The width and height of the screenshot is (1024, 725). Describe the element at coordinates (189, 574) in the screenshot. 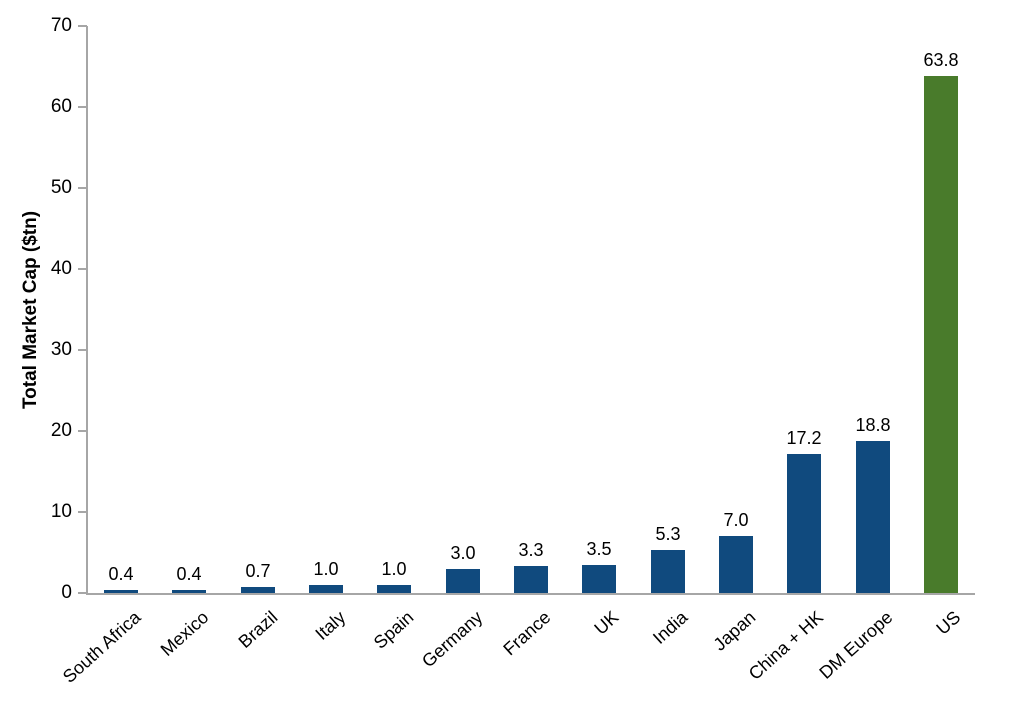

I see `value-label-mexico: 0.4` at that location.